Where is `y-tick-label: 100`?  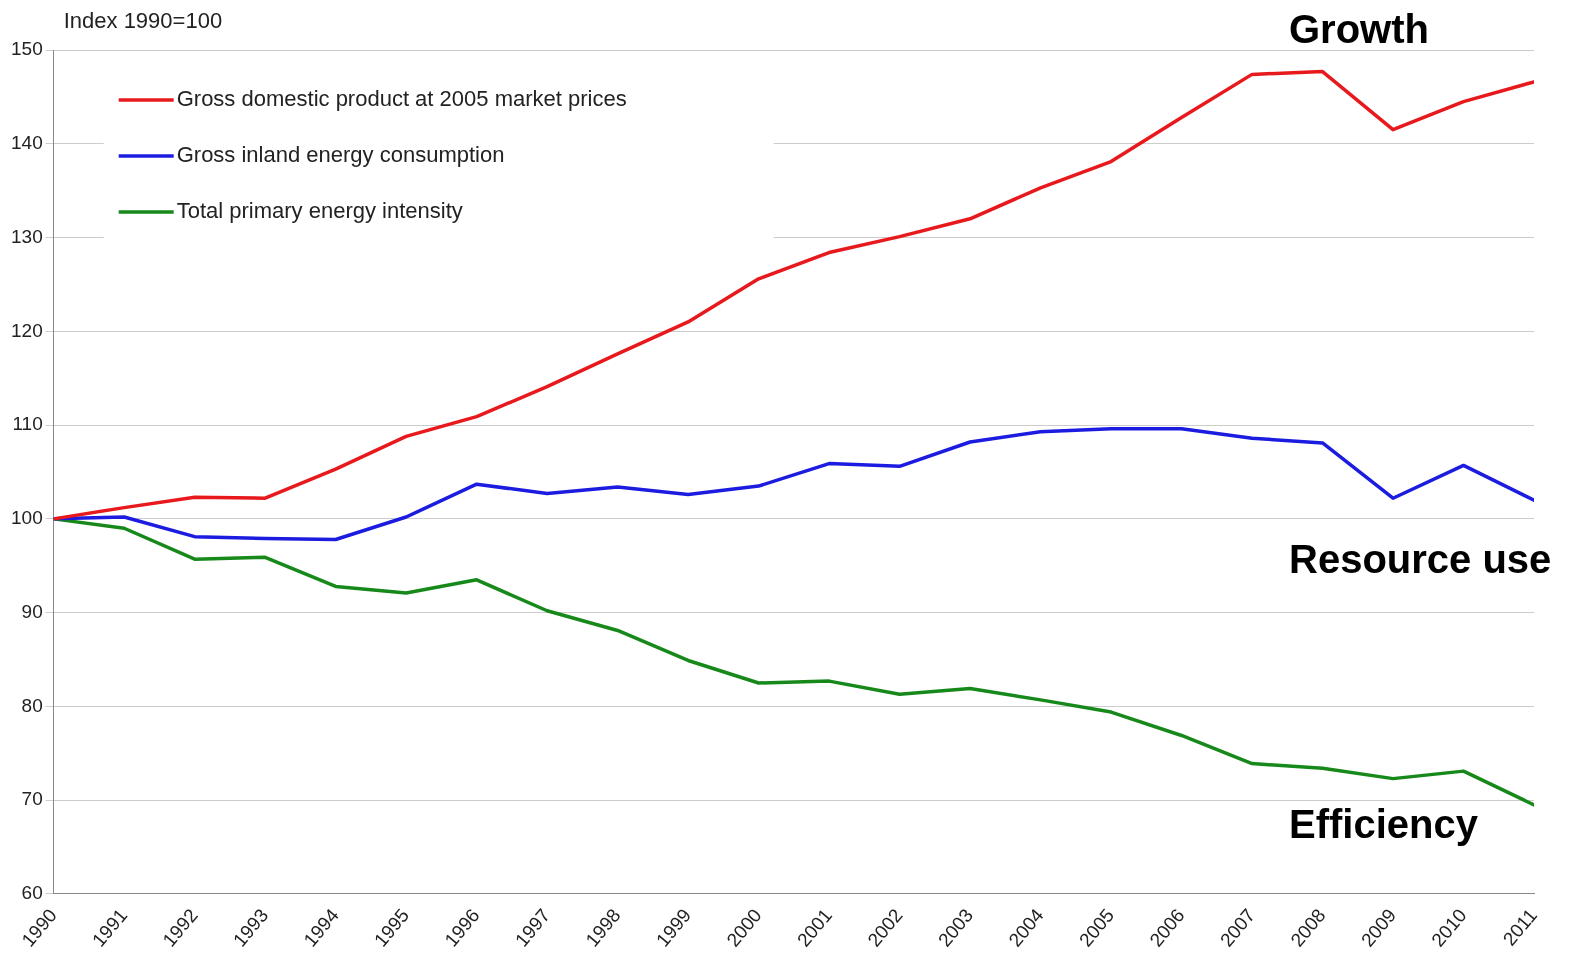
y-tick-label: 100 is located at coordinates (27, 518).